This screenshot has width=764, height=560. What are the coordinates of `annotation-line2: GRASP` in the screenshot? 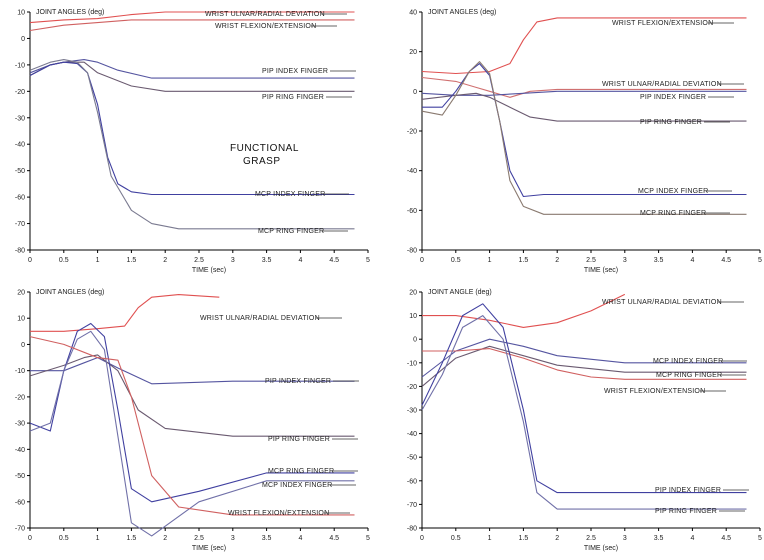 It's located at (262, 161).